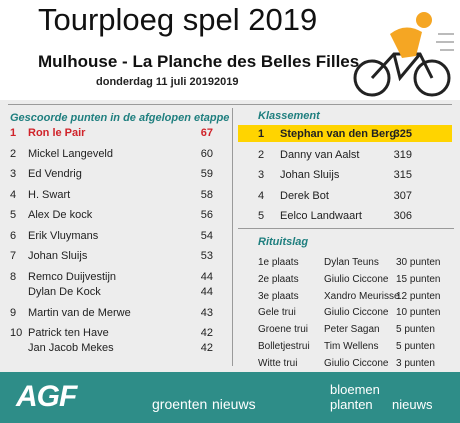 Image resolution: width=460 pixels, height=423 pixels. I want to click on section-heading: Rituitslag, so click(283, 242).